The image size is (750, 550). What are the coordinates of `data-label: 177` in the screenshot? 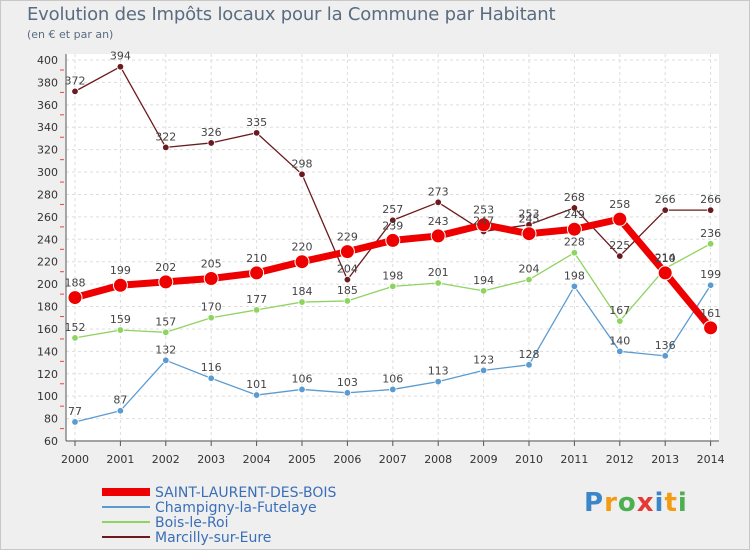 It's located at (256, 299).